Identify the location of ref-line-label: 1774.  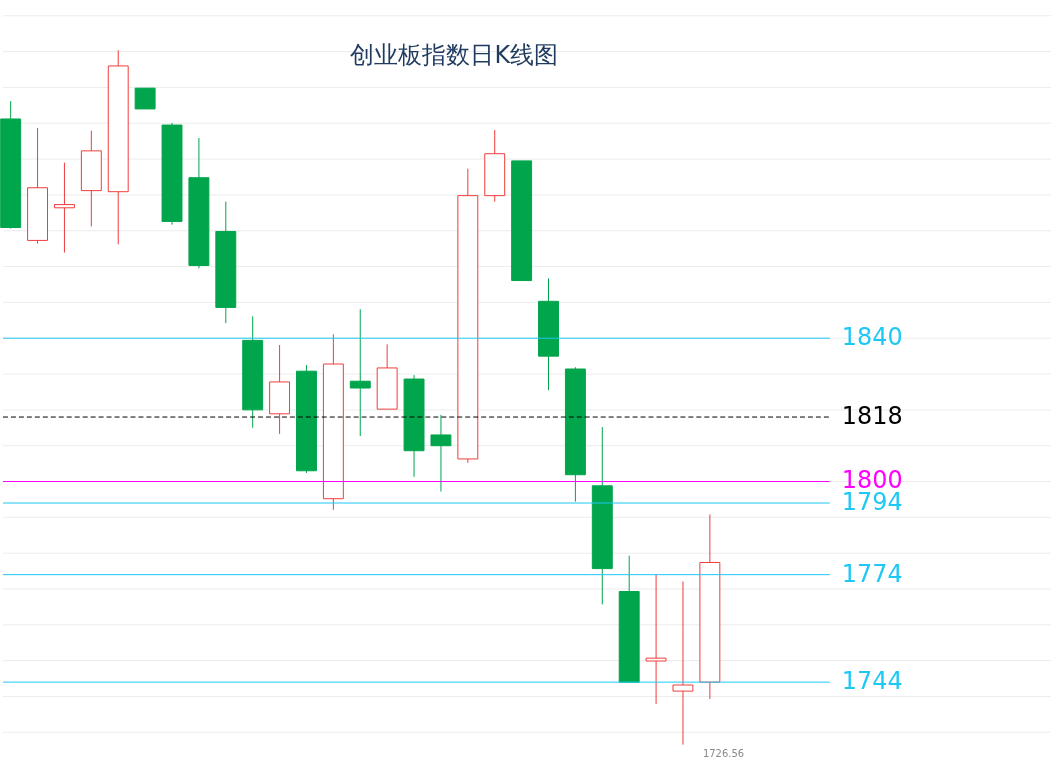
(872, 573).